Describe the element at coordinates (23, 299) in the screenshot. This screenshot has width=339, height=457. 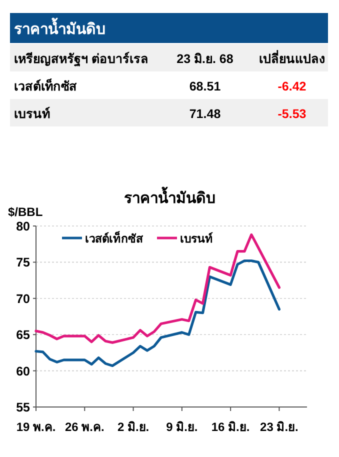
I see `y-tick-label: 70` at that location.